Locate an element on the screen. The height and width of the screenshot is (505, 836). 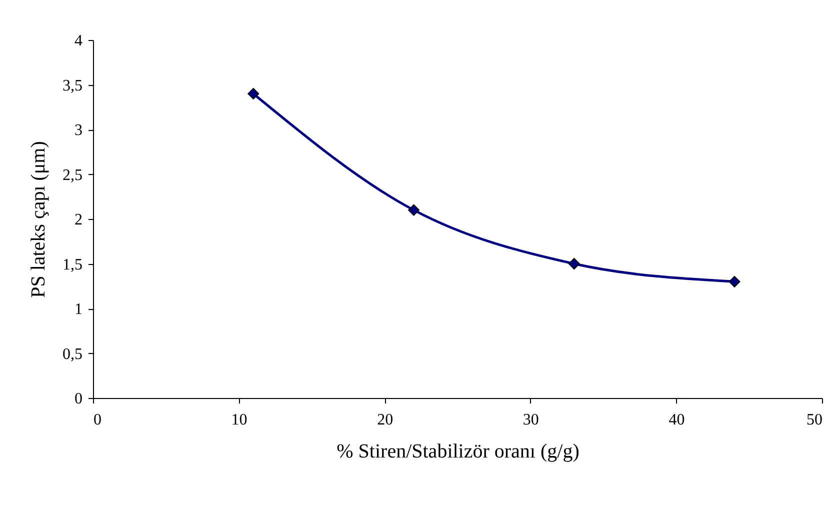
y-tick-label: 1 is located at coordinates (78, 309).